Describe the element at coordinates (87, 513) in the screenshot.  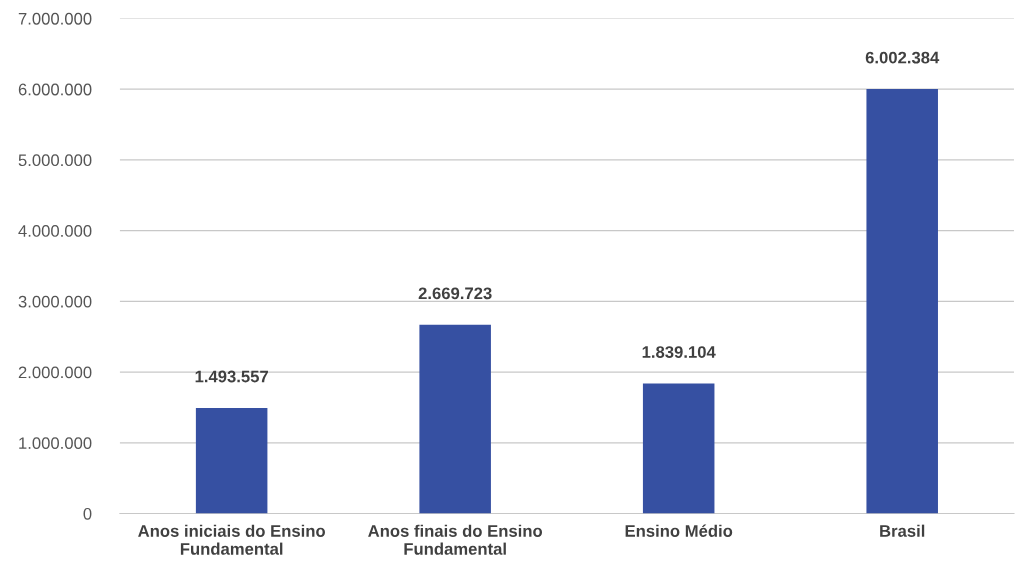
I see `y-tick-label: 0` at that location.